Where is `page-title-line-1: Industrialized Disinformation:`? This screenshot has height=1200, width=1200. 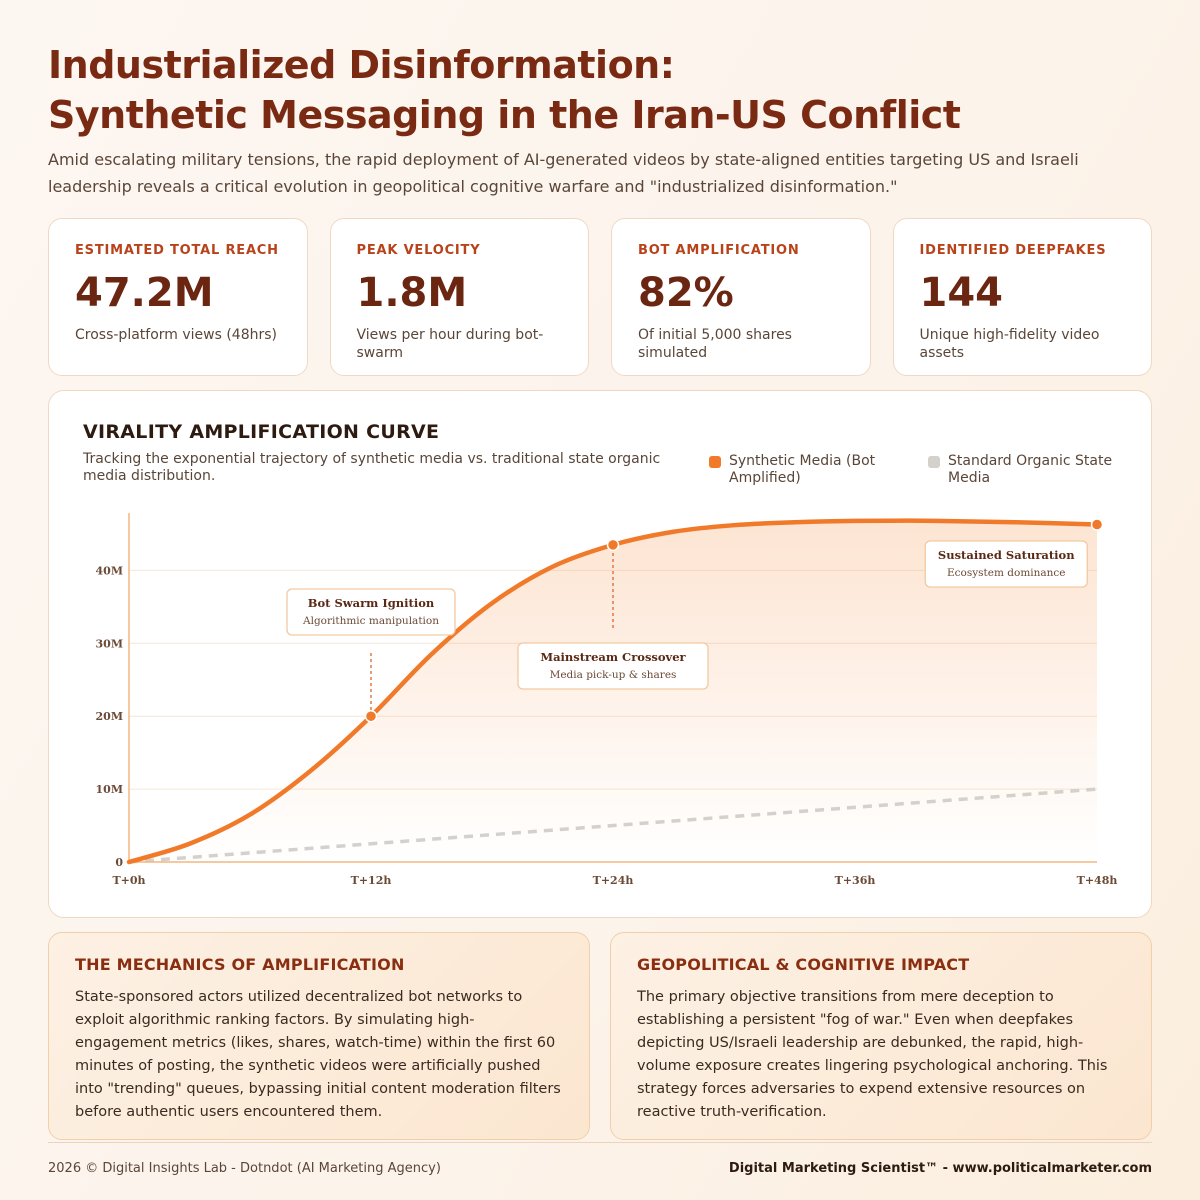 page-title-line-1: Industrialized Disinformation: is located at coordinates (361, 65).